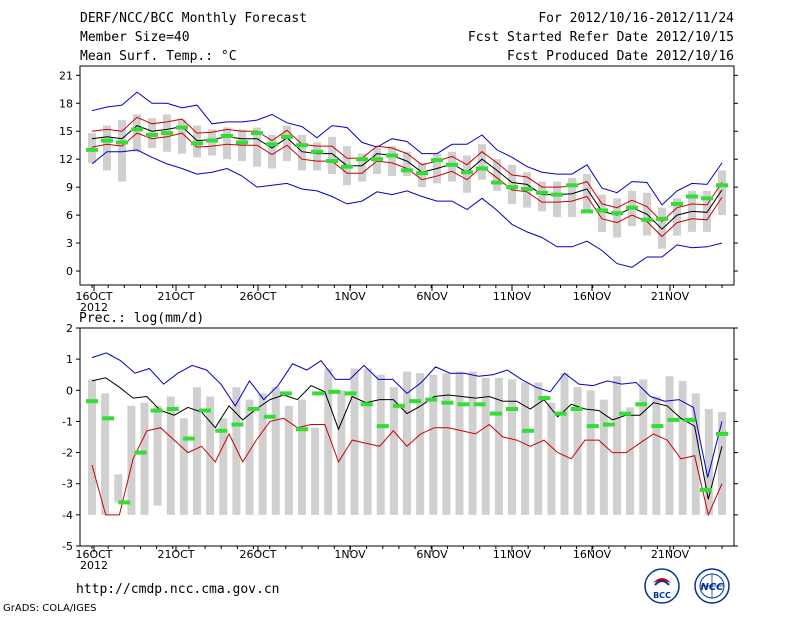  I want to click on x-tick-label: 16NOV, so click(592, 554).